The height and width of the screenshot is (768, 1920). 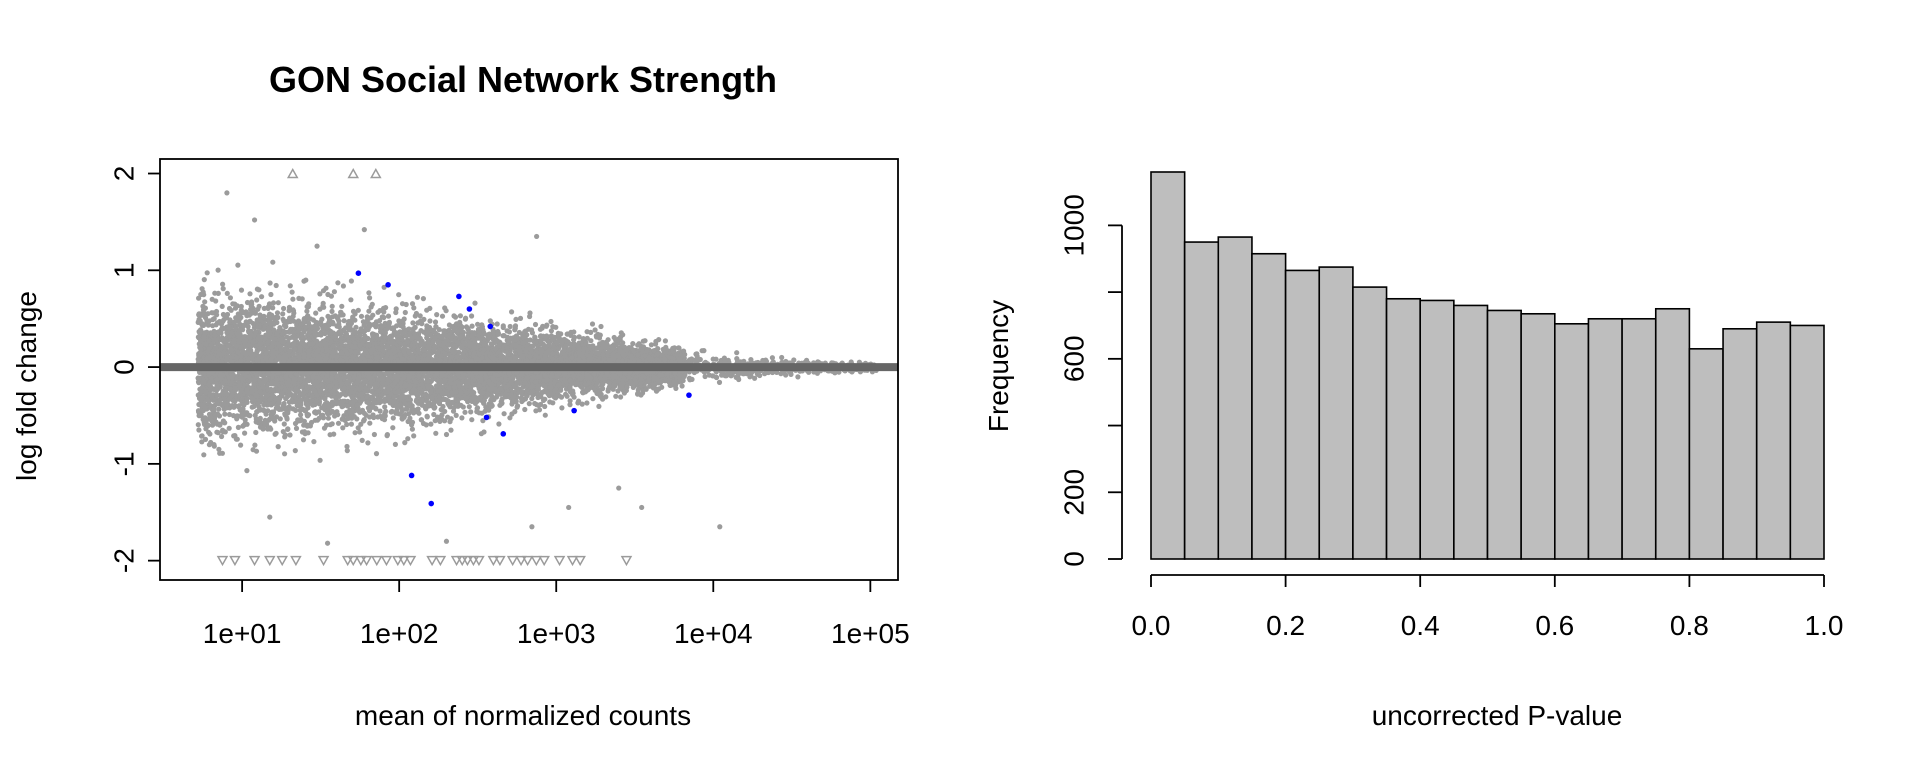 What do you see at coordinates (523, 79) in the screenshot?
I see `ma-plot-title: GON Social Network Strength` at bounding box center [523, 79].